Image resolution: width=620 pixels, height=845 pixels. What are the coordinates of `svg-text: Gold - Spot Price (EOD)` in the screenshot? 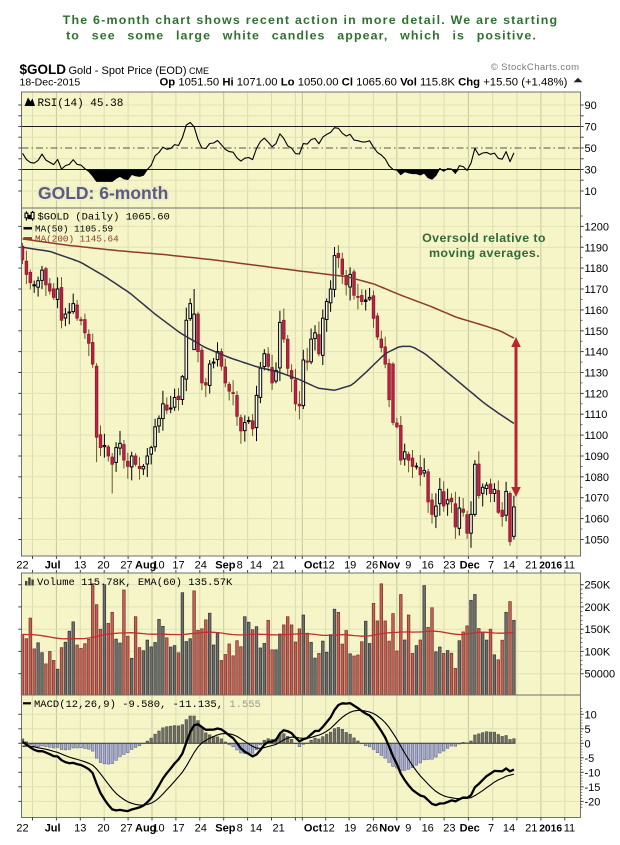 It's located at (128, 71).